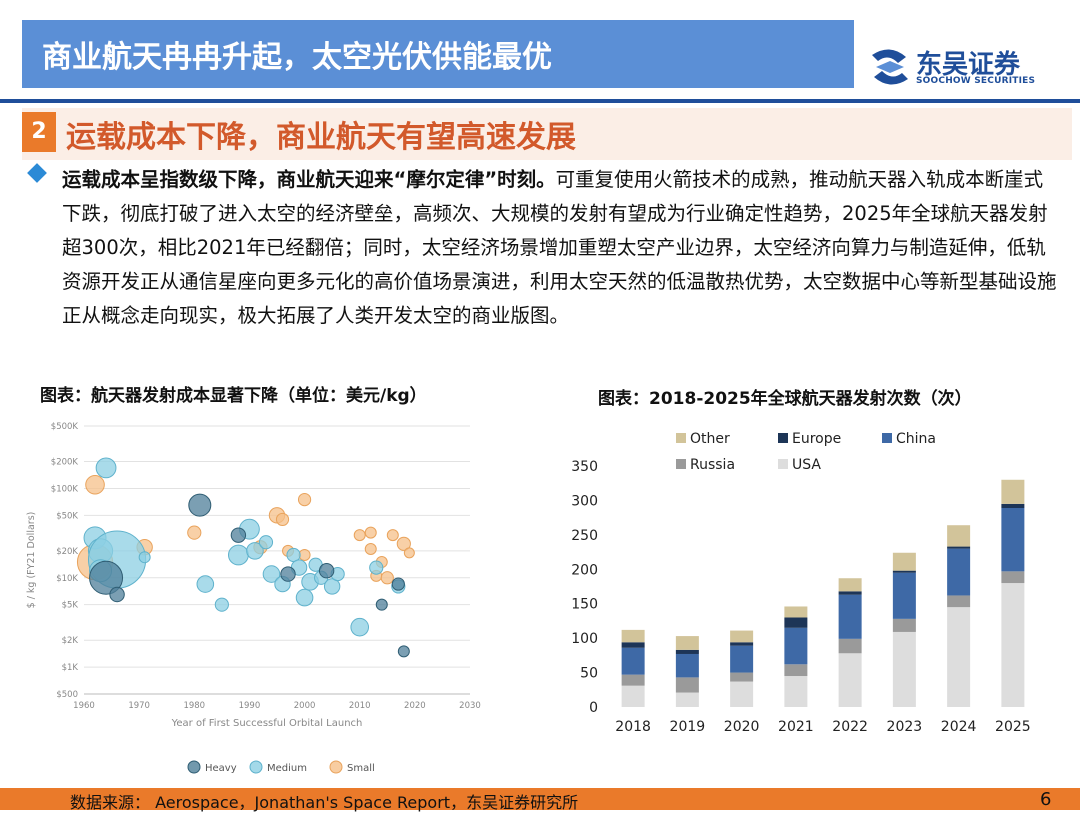 This screenshot has width=1080, height=813. What do you see at coordinates (70, 641) in the screenshot?
I see `scatter-y-tick-label: $2K` at bounding box center [70, 641].